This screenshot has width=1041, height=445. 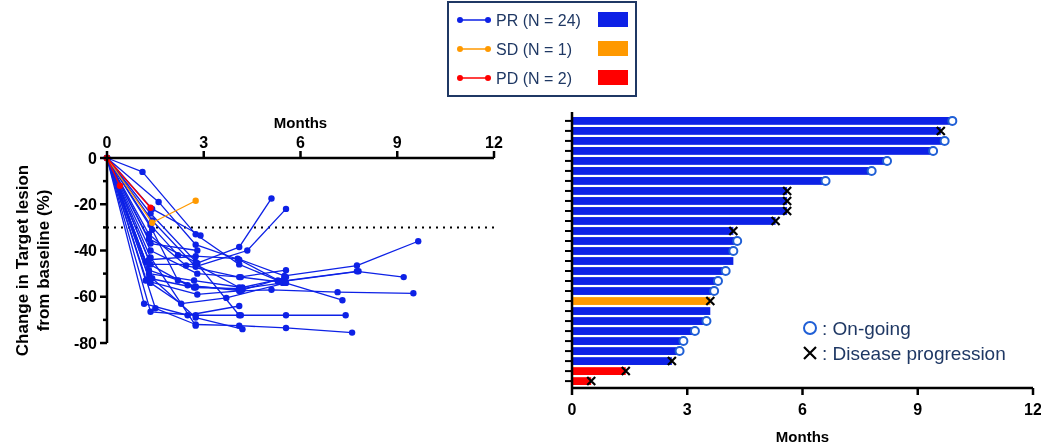 I want to click on legend-label: : Disease progression, so click(x=914, y=353).